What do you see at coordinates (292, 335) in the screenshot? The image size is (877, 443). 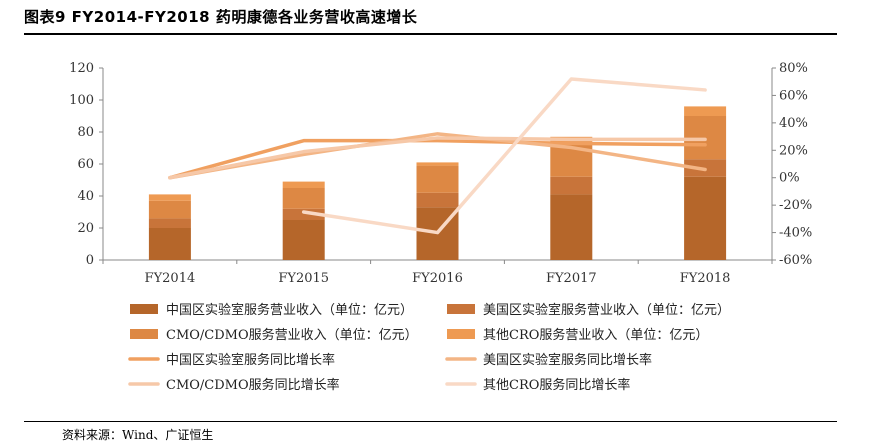 I see `legend-entry: CMO/CDMO服务营业收入（单位：亿元）` at bounding box center [292, 335].